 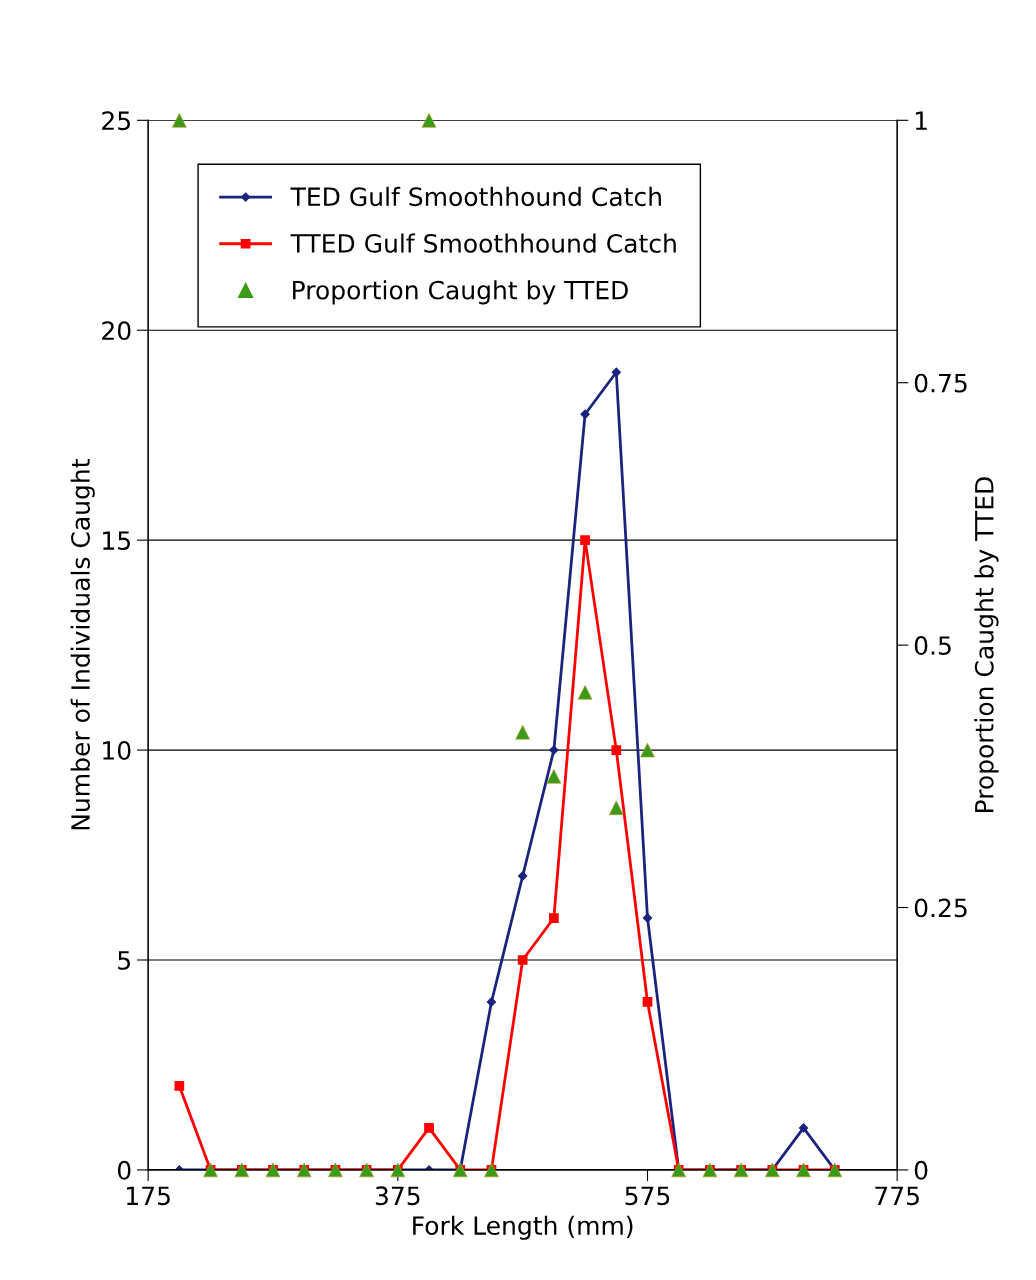 What do you see at coordinates (475, 196) in the screenshot?
I see `legend-label: TED Gulf Smoothhound Catch` at bounding box center [475, 196].